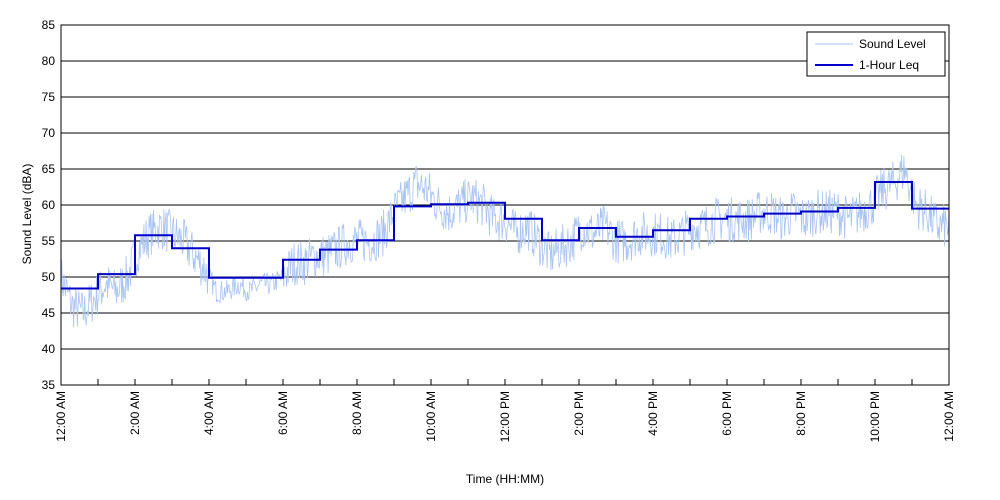  Describe the element at coordinates (892, 44) in the screenshot. I see `legend-label-sound-level: Sound Level` at that location.